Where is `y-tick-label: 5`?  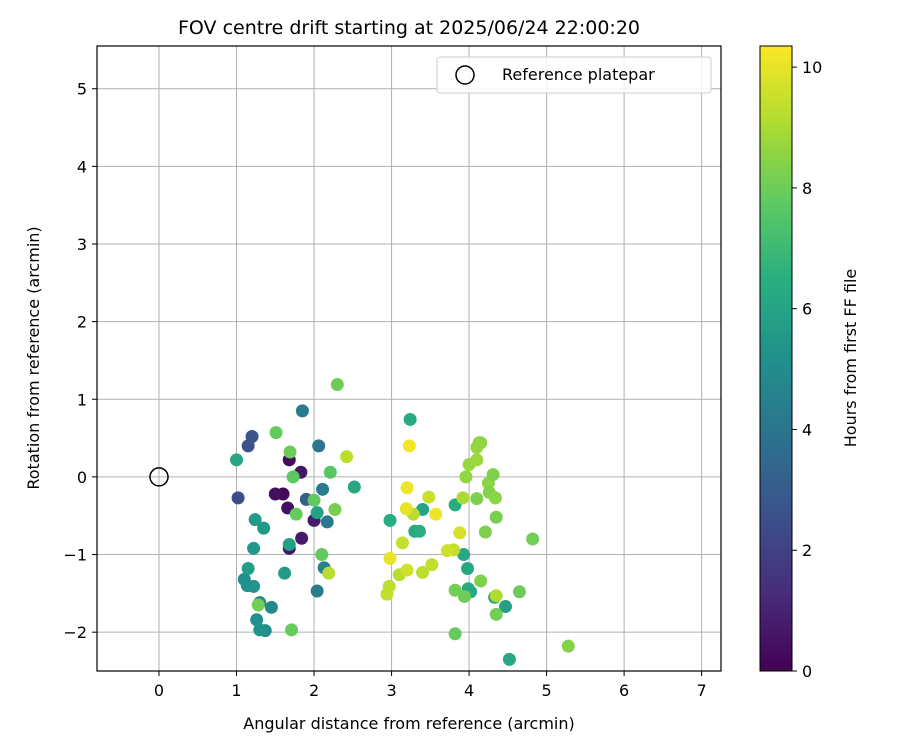 y-tick-label: 5 is located at coordinates (82, 89).